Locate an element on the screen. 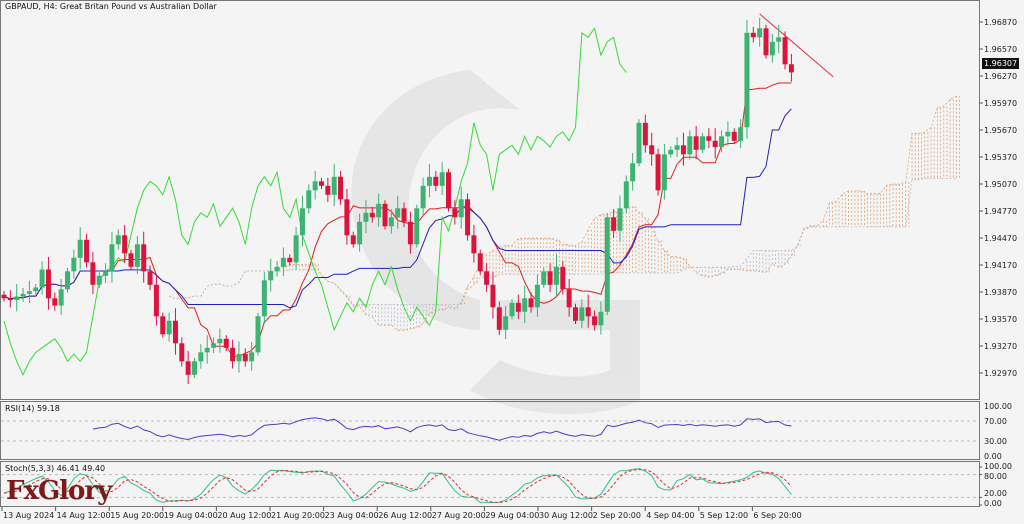 This screenshot has width=1024, height=524. stoch-tick-label: 0.00 is located at coordinates (993, 503).